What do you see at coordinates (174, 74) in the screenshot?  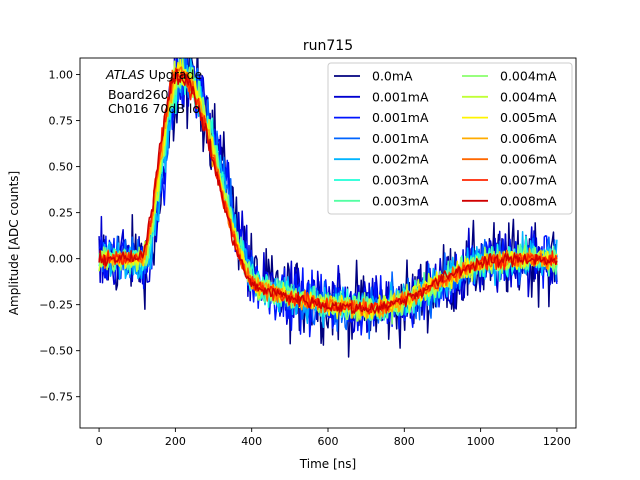 I see `upgrade-label: Upgrade` at bounding box center [174, 74].